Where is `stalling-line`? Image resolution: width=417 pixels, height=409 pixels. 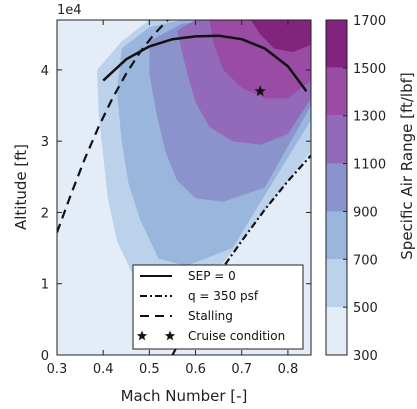
stalling-line is located at coordinates (113, 126).